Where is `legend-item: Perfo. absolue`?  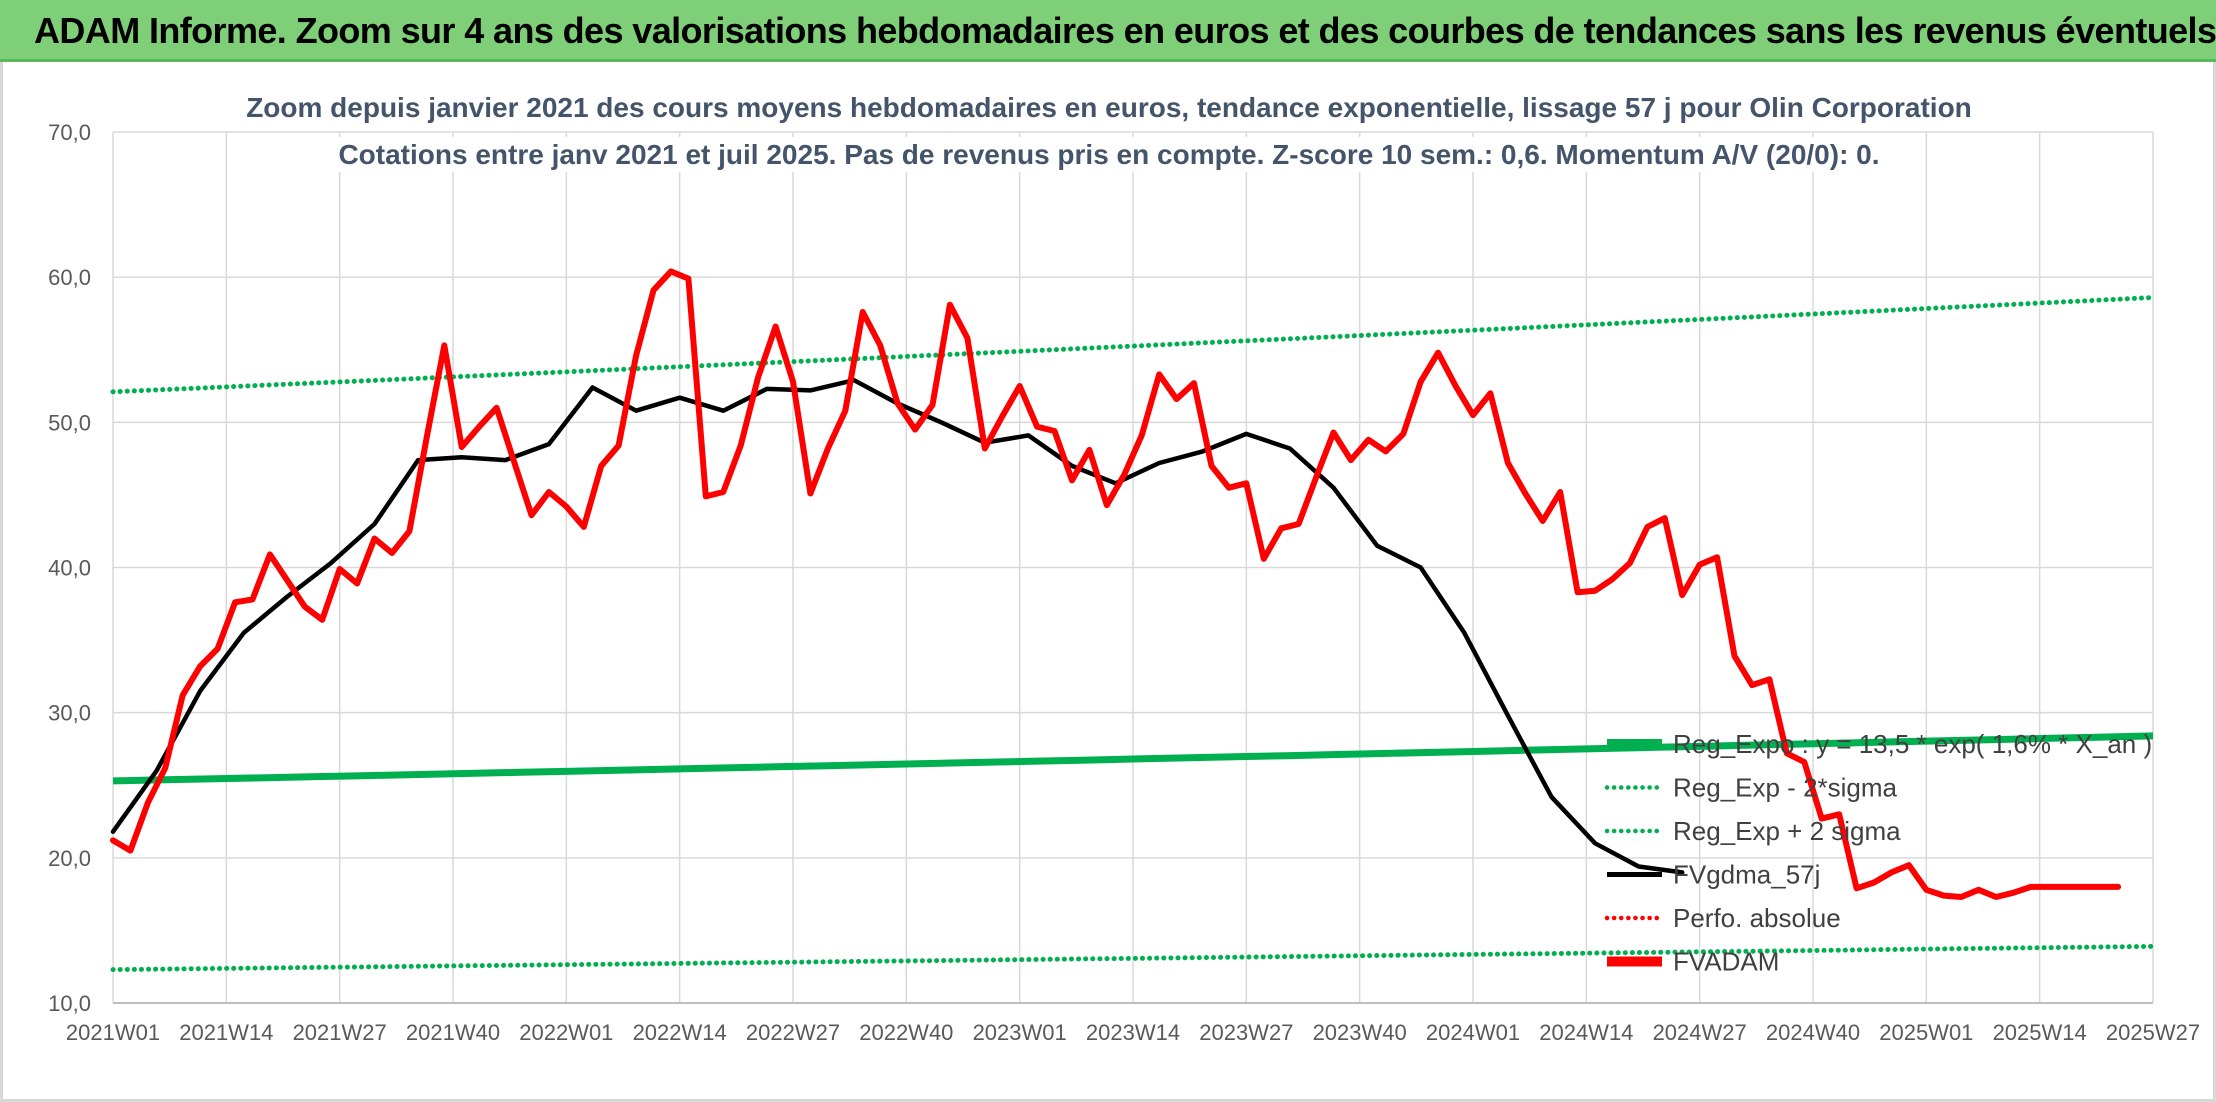
legend-item: Perfo. absolue is located at coordinates (1722, 918).